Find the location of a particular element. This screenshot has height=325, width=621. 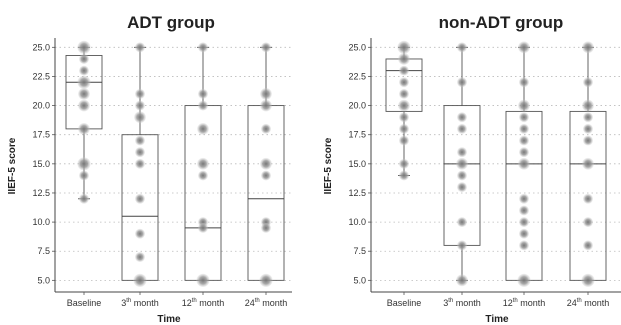

y-tick-label: 15.0 is located at coordinates (41, 164).